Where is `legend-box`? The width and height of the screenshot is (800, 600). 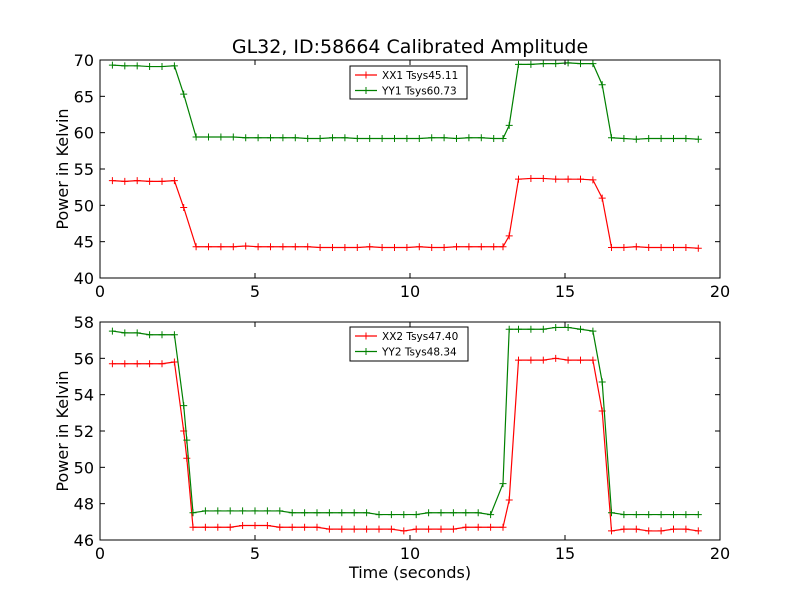 legend-box is located at coordinates (408, 82).